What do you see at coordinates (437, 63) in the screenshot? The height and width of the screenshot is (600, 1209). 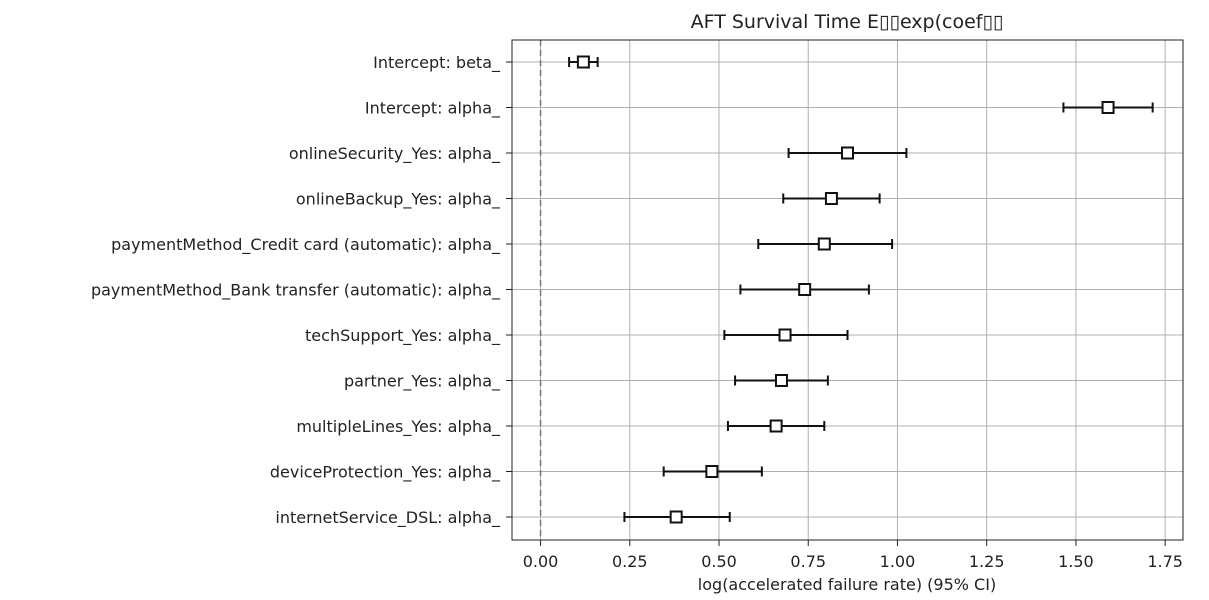 I see `y-tick-label: Intercept: beta_` at bounding box center [437, 63].